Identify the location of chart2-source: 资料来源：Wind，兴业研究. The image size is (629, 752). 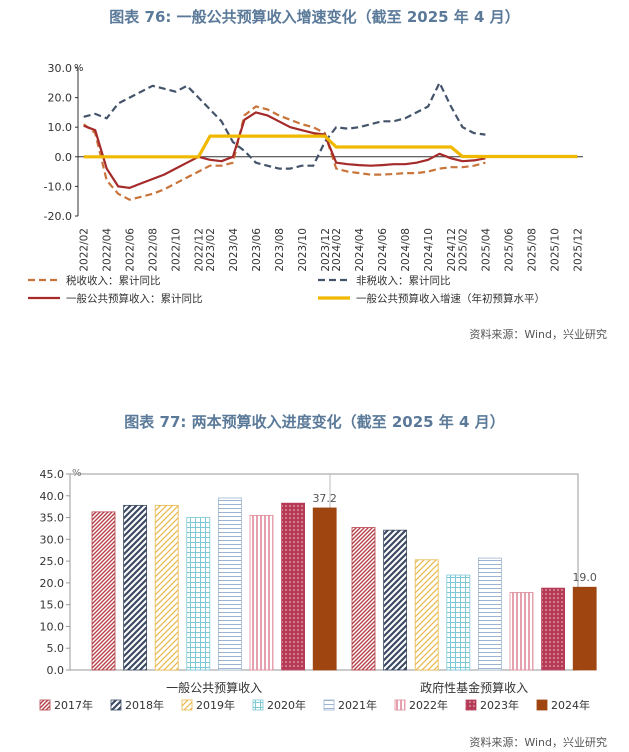
(538, 742).